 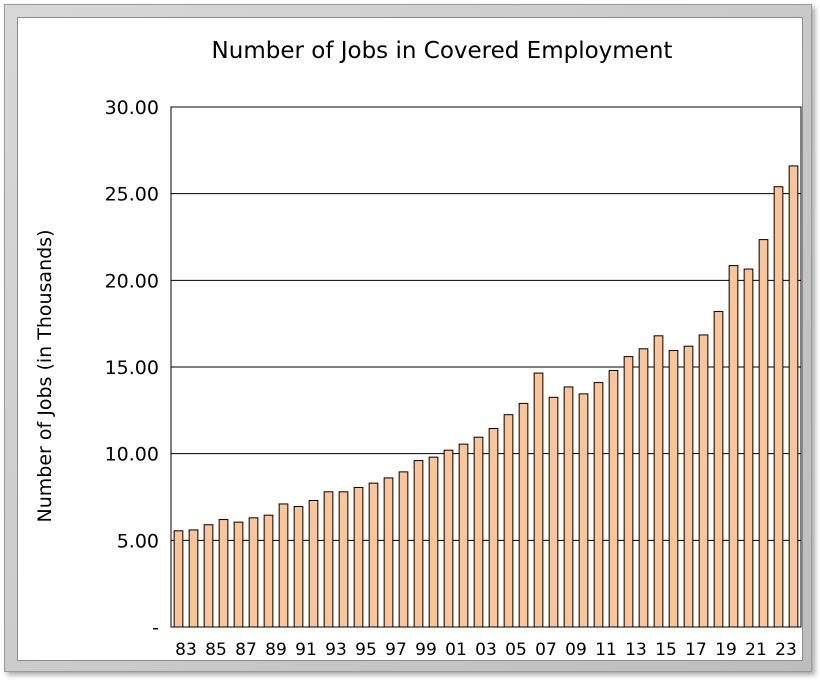 I want to click on y-tick-label: 5.00, so click(x=138, y=541).